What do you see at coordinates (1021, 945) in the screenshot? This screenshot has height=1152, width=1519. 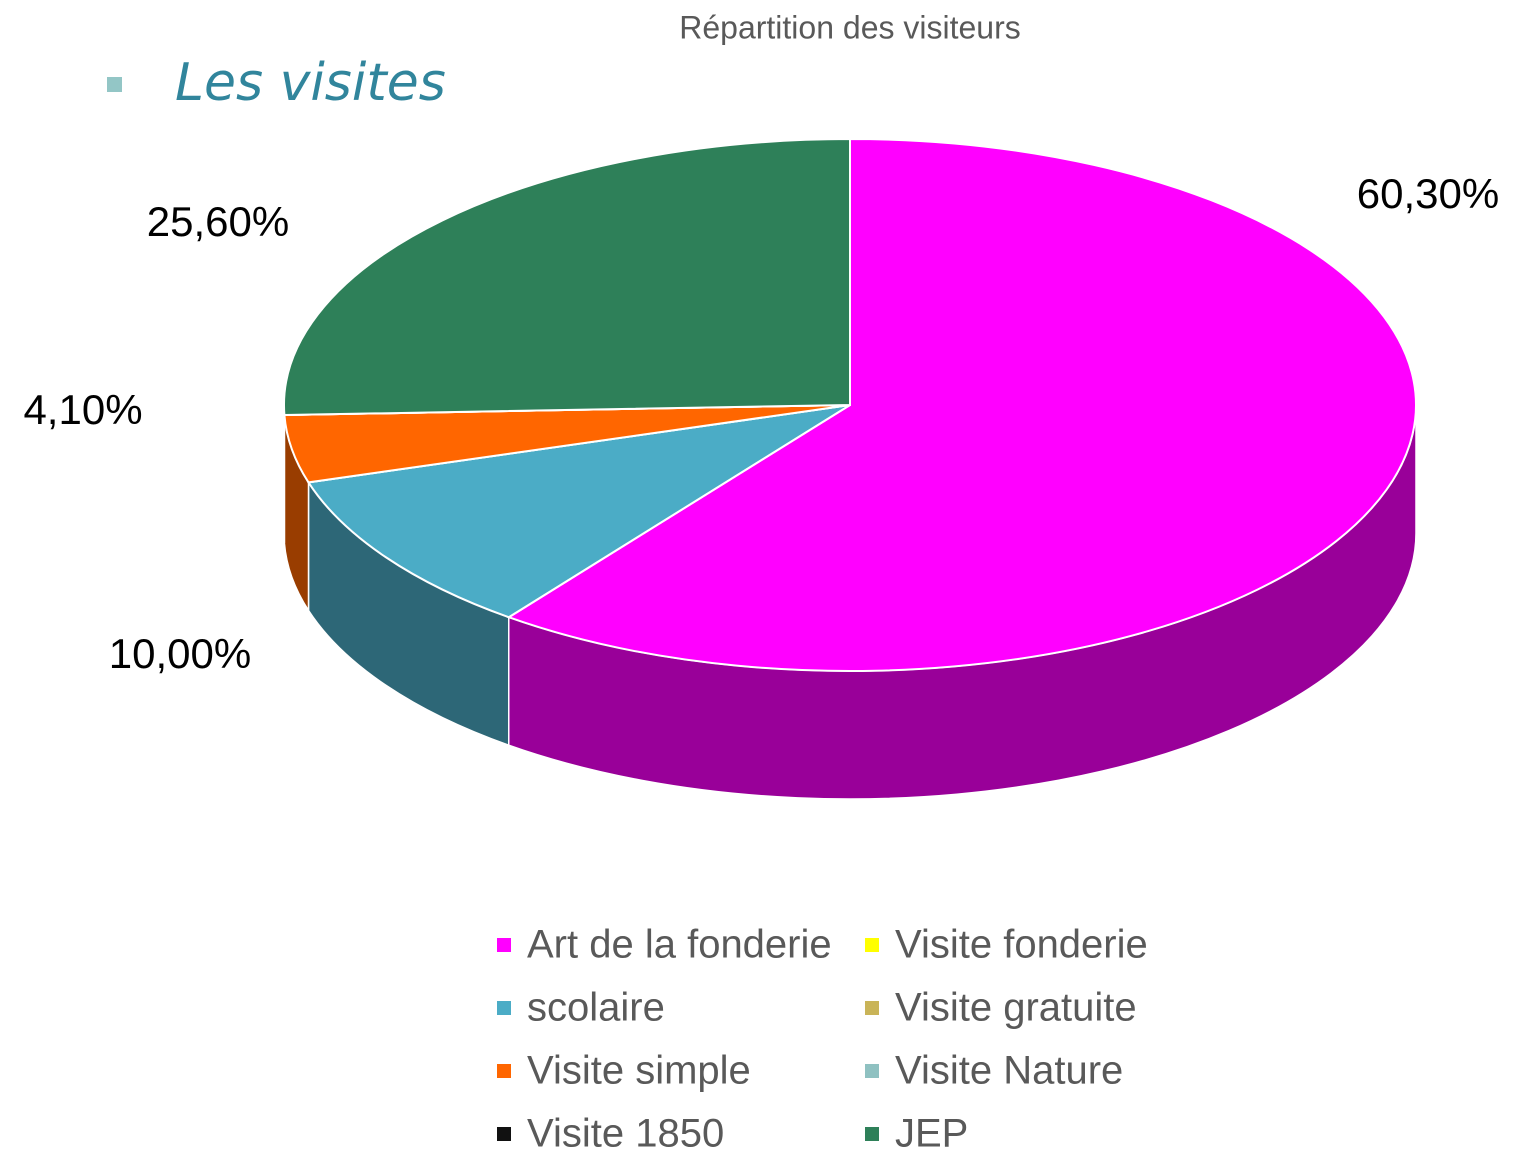 I see `legend-label: Visite fonderie` at bounding box center [1021, 945].